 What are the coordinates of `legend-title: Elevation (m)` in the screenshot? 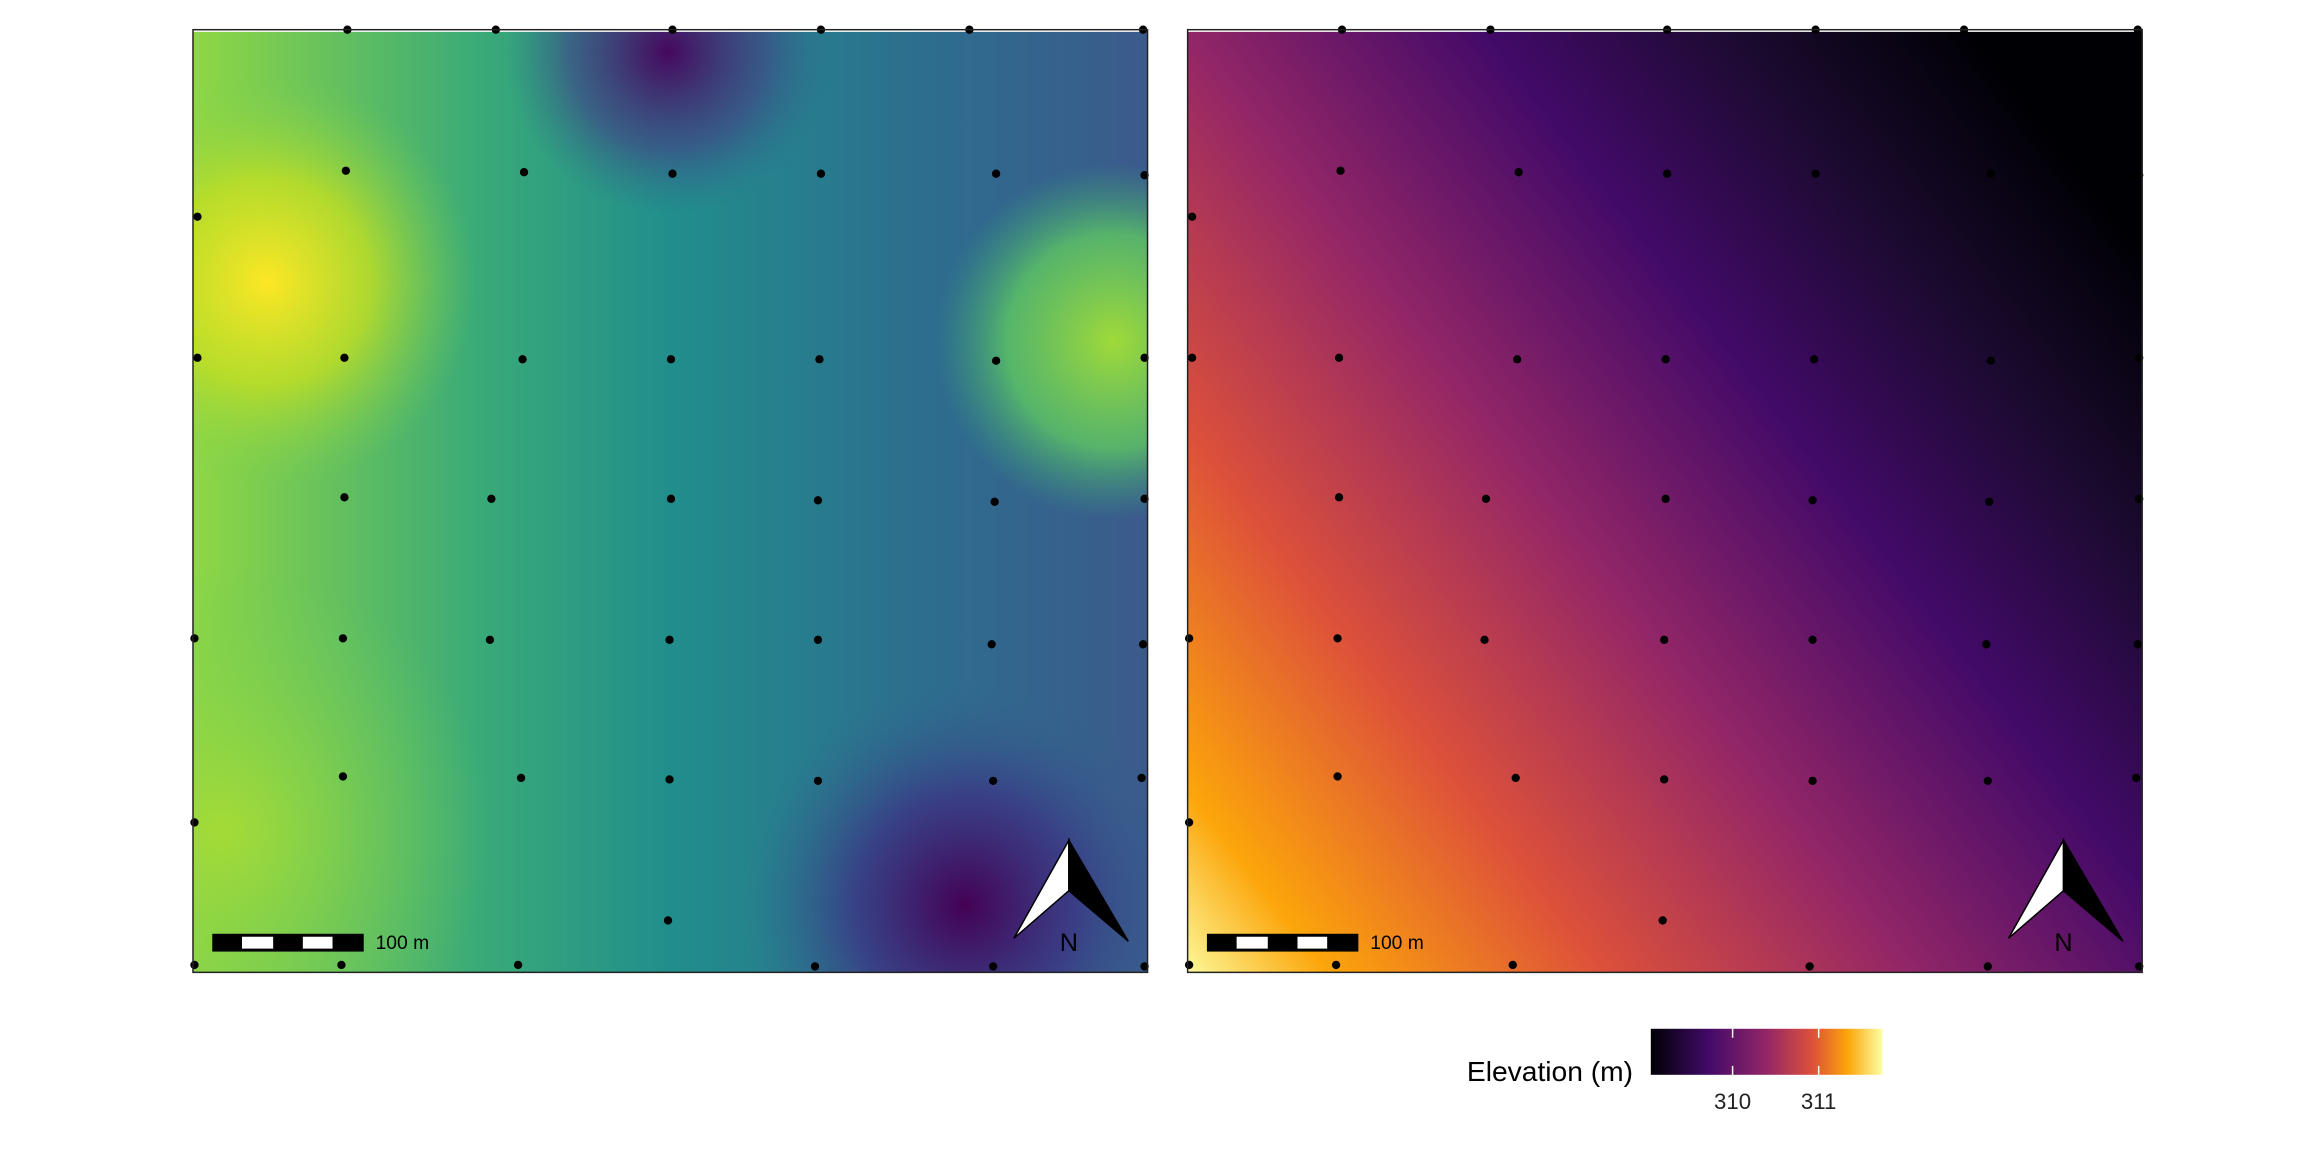 It's located at (1550, 1071).